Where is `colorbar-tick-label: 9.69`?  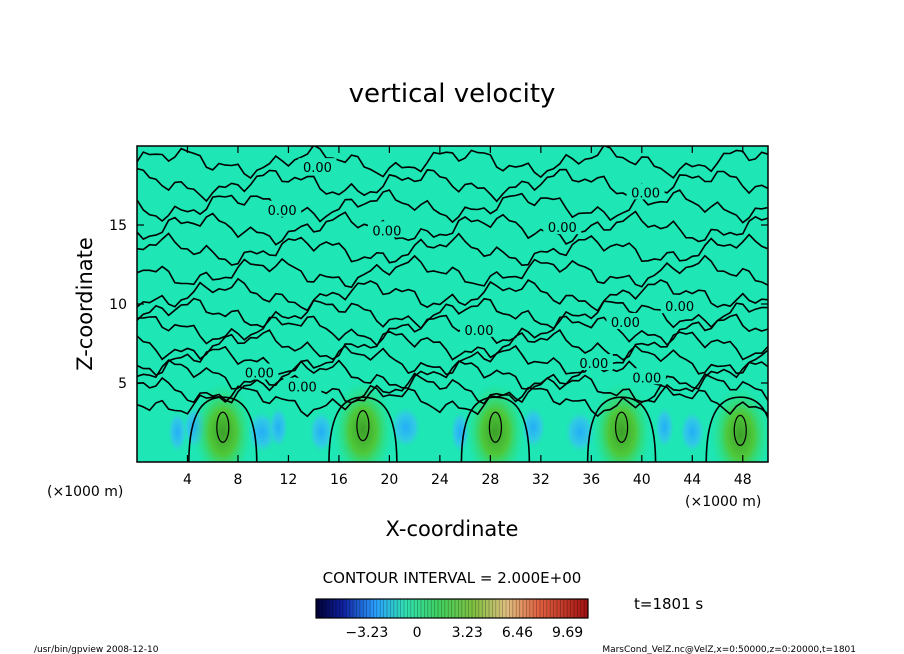
colorbar-tick-label: 9.69 is located at coordinates (567, 633).